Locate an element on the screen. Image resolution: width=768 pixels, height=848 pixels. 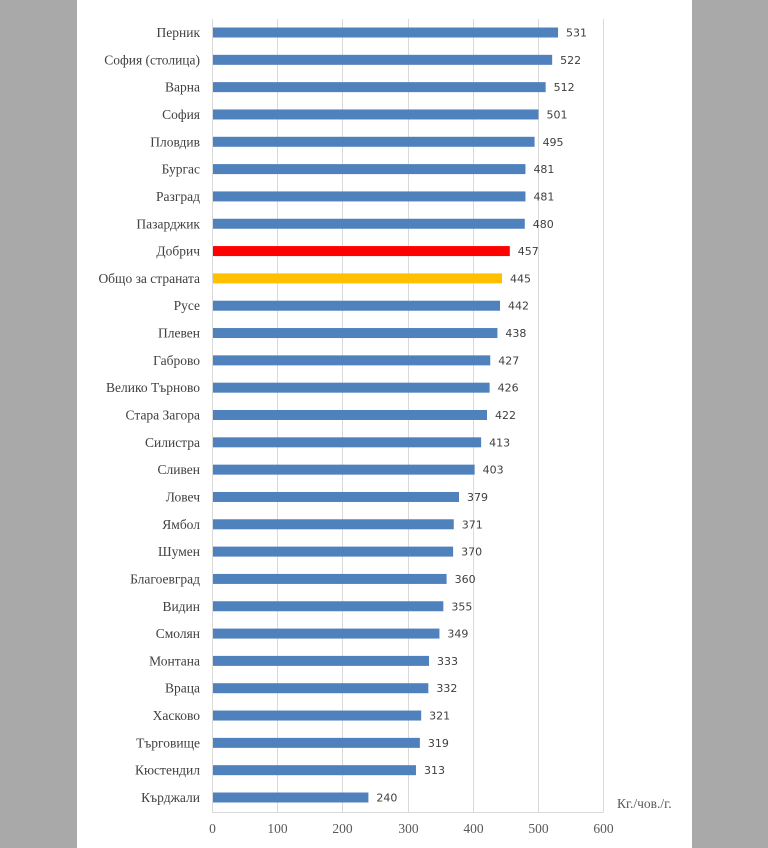
category-label: Габрово is located at coordinates (176, 360).